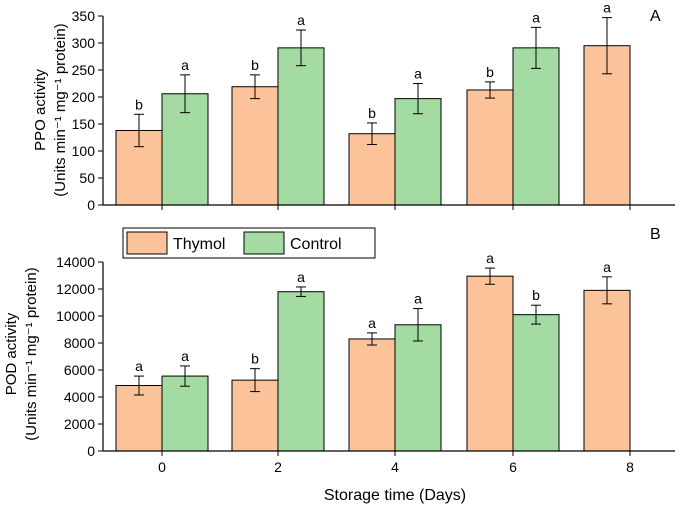  What do you see at coordinates (139, 366) in the screenshot?
I see `pod-letter-thymol-0: a` at bounding box center [139, 366].